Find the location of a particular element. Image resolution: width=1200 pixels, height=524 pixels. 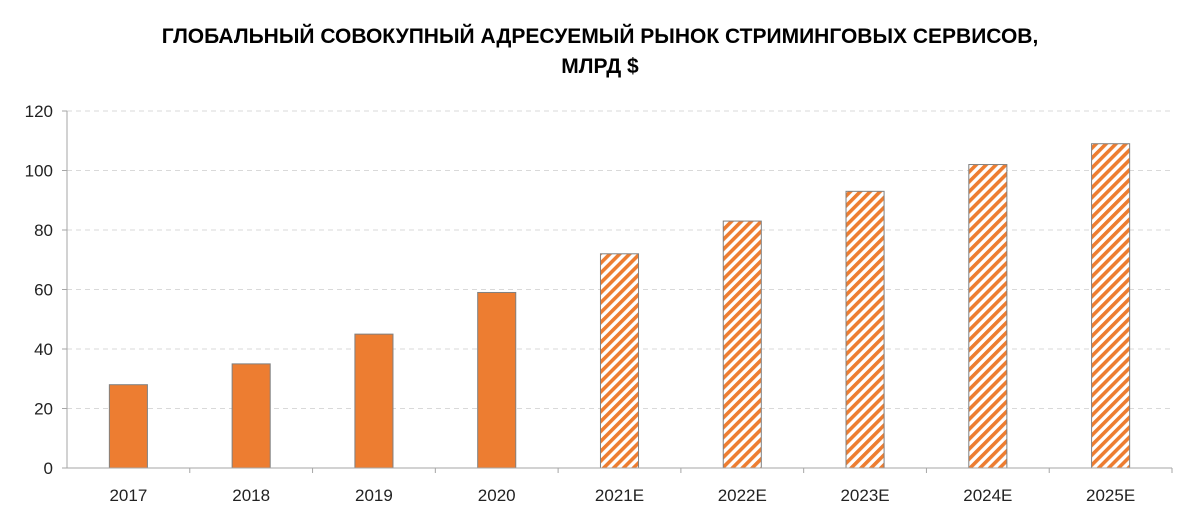

bar-2022E is located at coordinates (742, 344).